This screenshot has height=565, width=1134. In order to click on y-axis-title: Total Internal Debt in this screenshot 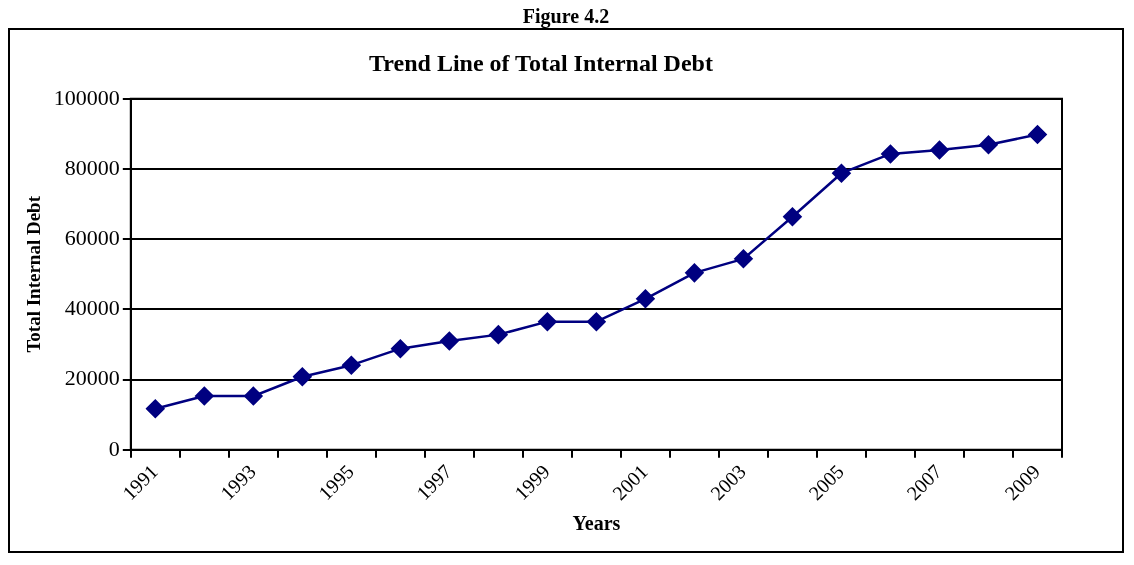, I will do `click(34, 274)`.